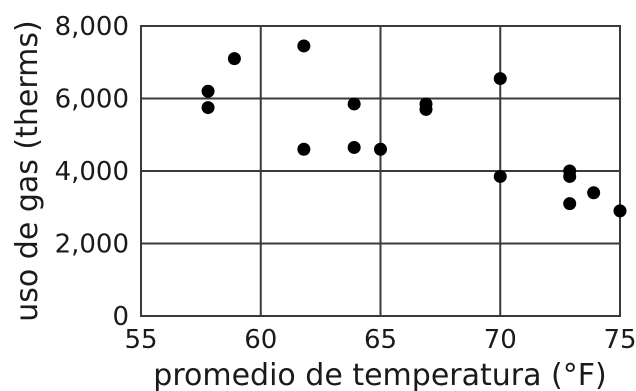 Image resolution: width=636 pixels, height=391 pixels. I want to click on y-tick-labels: 0 2,000 4,000 6,000 8,000, so click(92, 172).